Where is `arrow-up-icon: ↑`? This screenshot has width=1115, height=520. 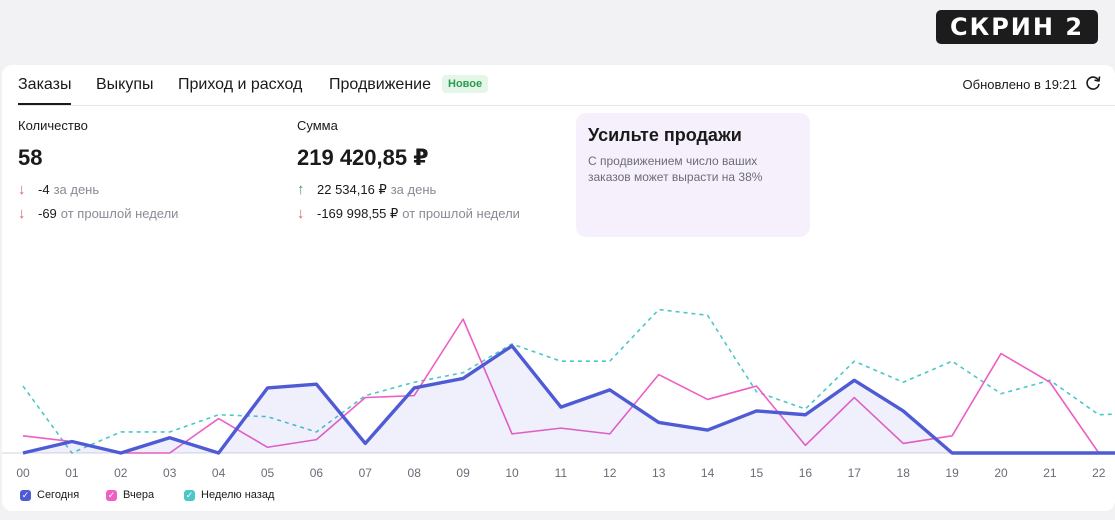 arrow-up-icon: ↑ is located at coordinates (301, 189).